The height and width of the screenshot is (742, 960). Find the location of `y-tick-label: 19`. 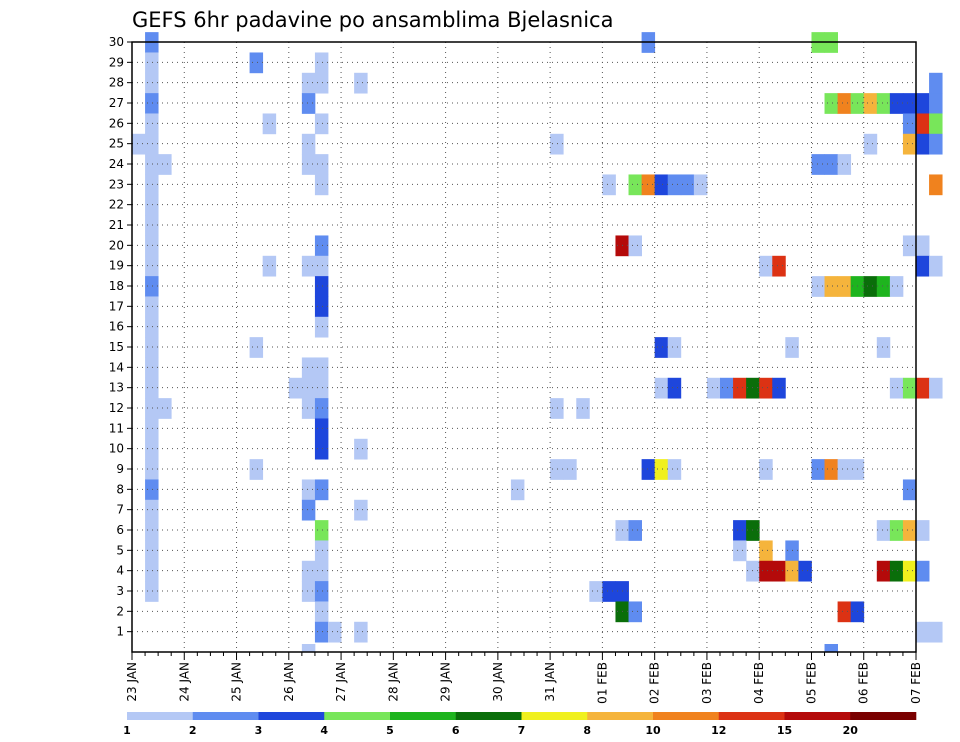

y-tick-label: 19 is located at coordinates (116, 266).